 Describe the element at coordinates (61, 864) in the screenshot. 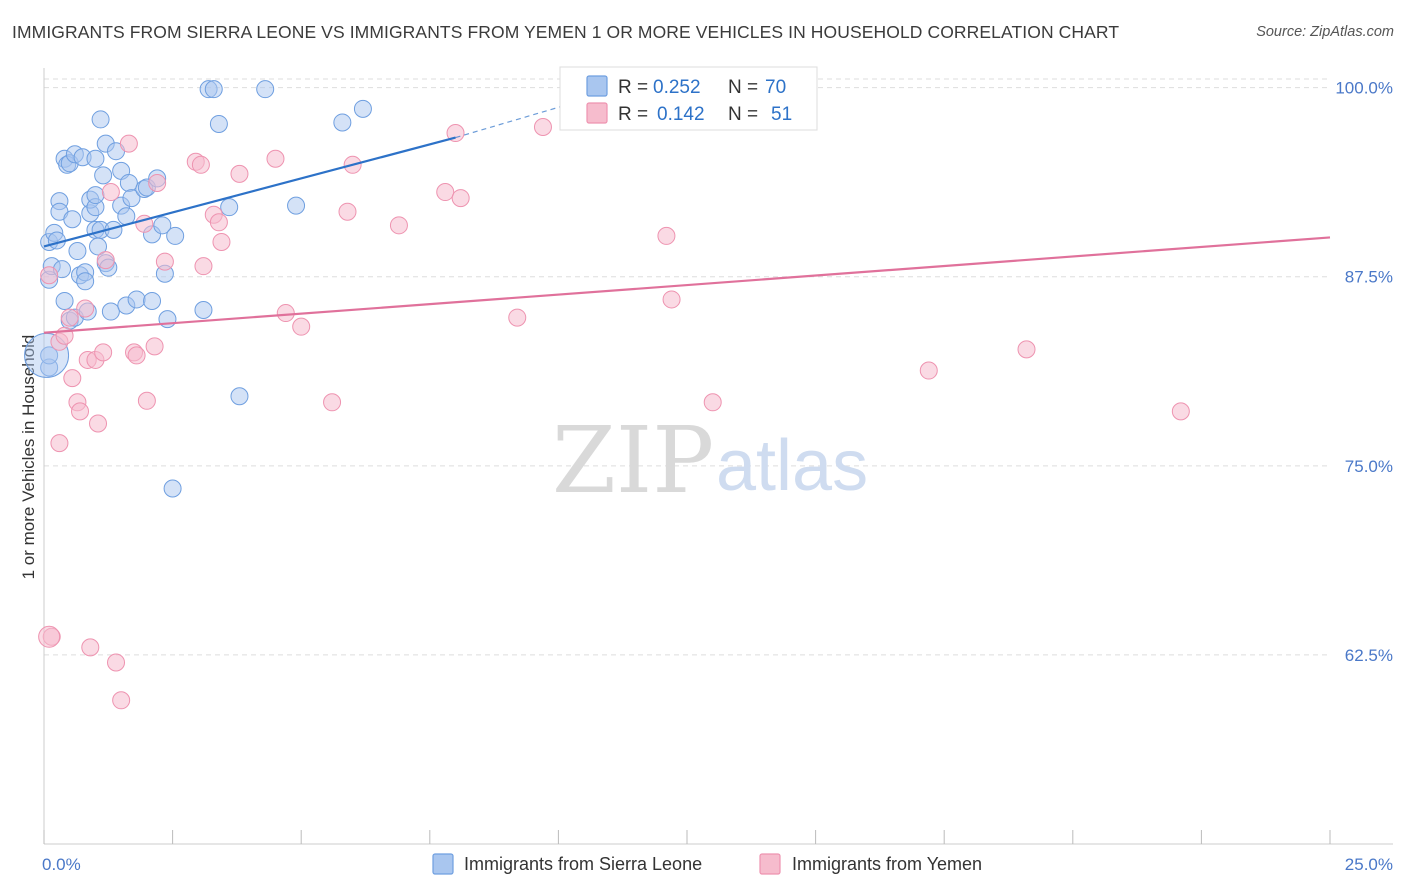

I see `x-tick-label-0: 0.0%` at that location.